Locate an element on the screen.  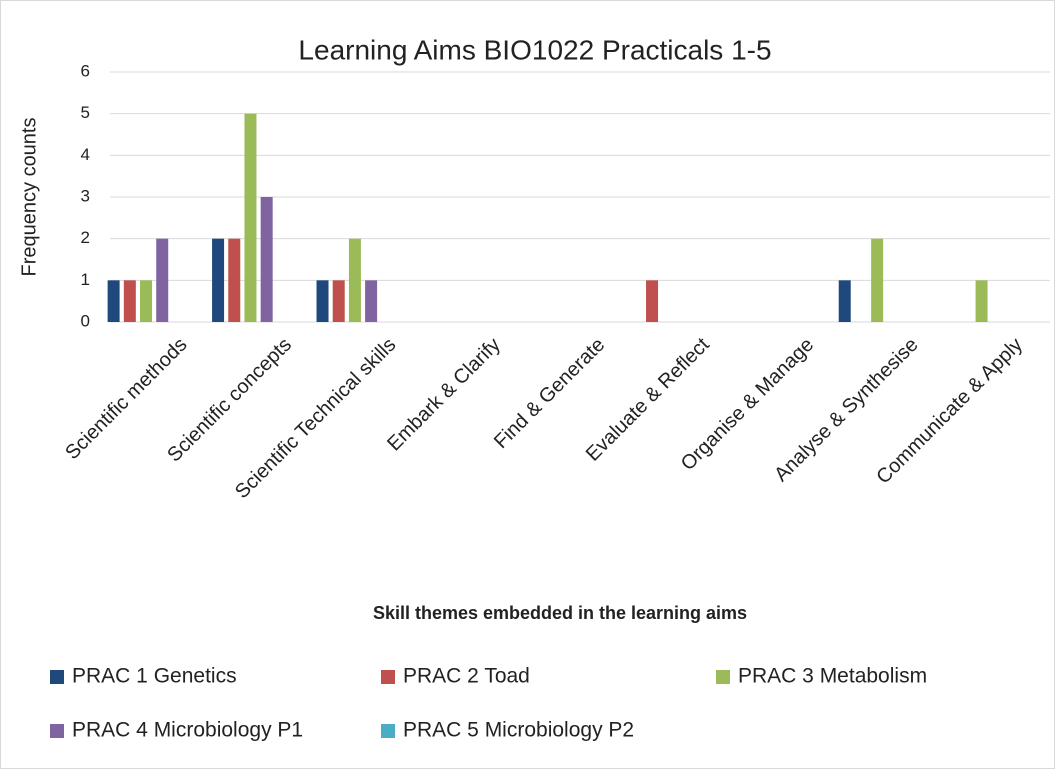
y-tick-label: 0 is located at coordinates (85, 320).